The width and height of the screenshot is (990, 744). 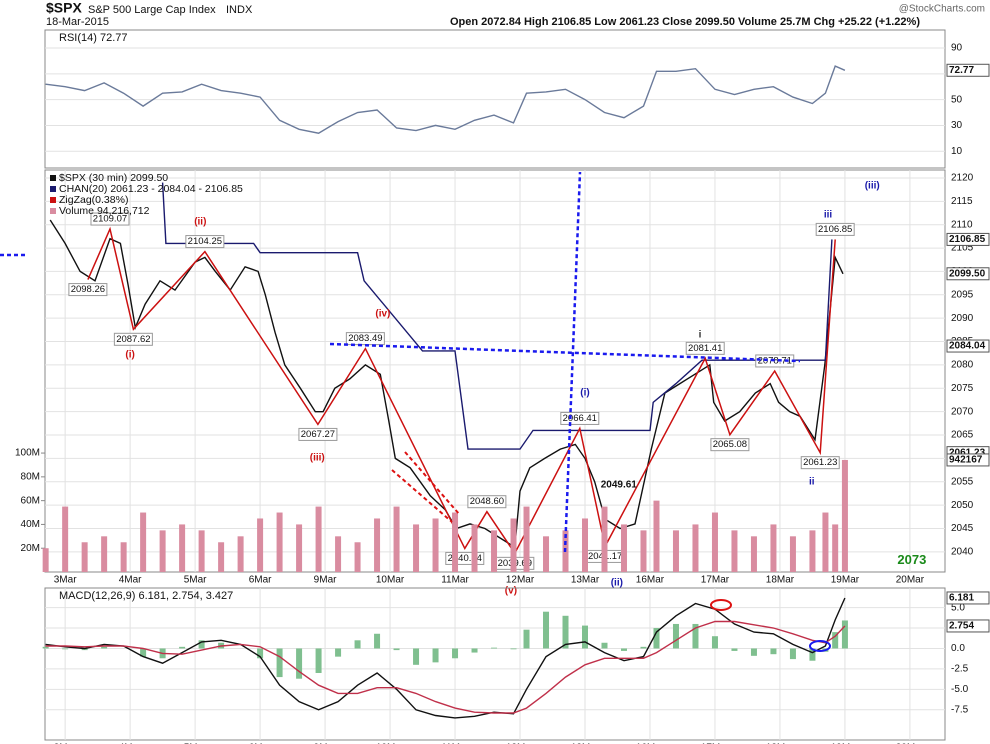 I want to click on panel-title: MACD(12,26,9) 6.181, 2.754, 3.427, so click(x=146, y=596).